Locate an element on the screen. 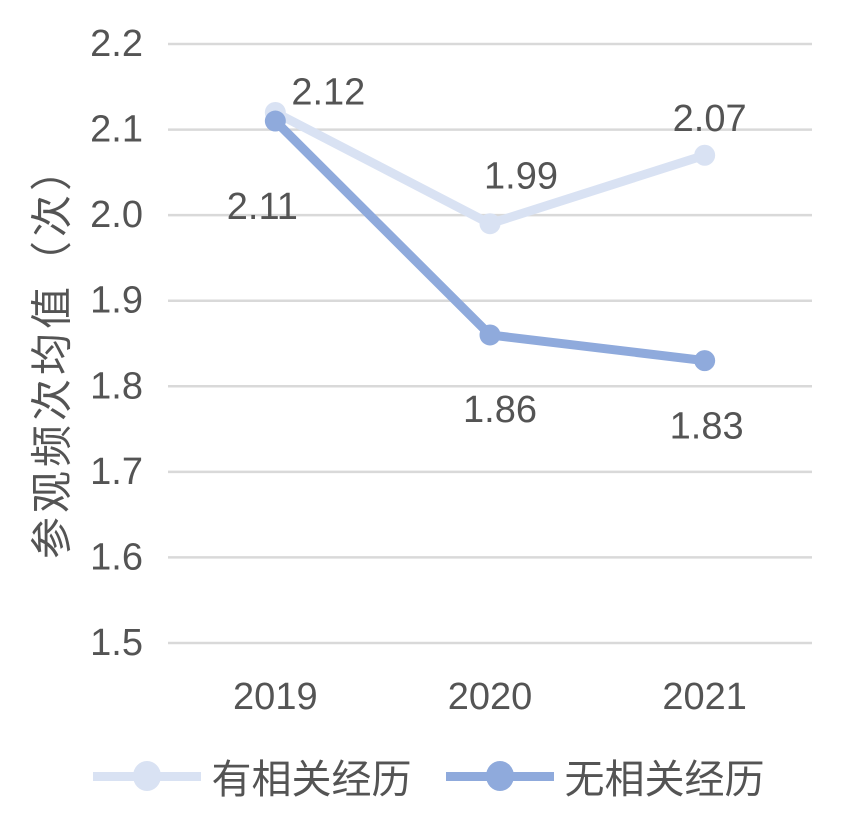 Image resolution: width=857 pixels, height=820 pixels. y-tick-label: 1.6 is located at coordinates (116, 557).